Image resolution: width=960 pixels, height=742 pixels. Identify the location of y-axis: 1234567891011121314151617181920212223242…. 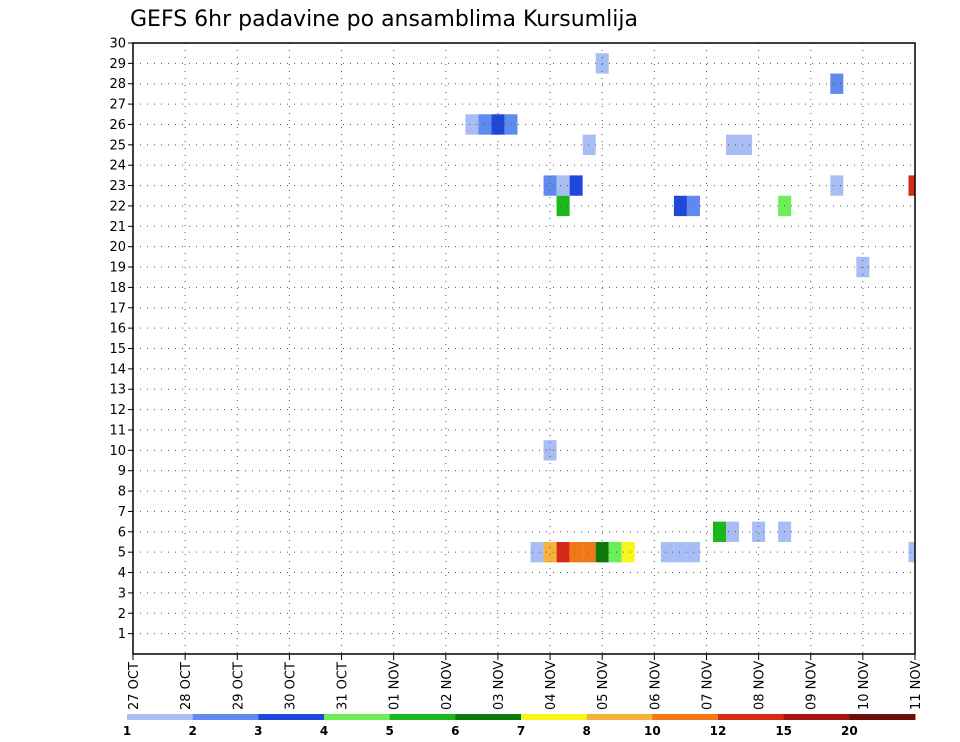
(121, 339).